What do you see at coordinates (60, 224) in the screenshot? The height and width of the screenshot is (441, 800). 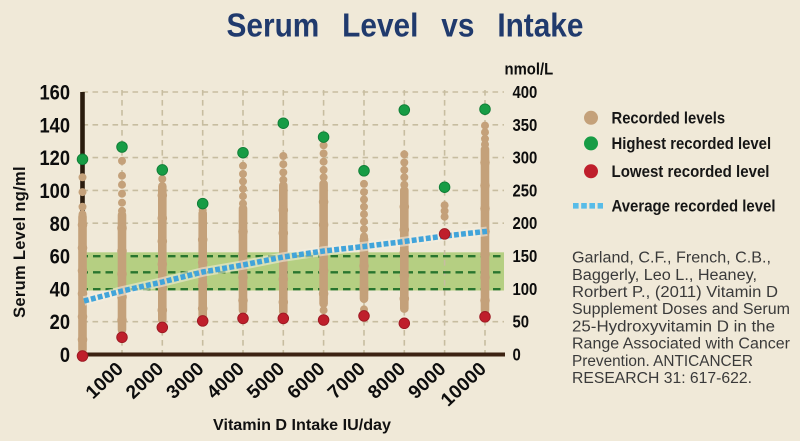 I see `svg-text: 80` at bounding box center [60, 224].